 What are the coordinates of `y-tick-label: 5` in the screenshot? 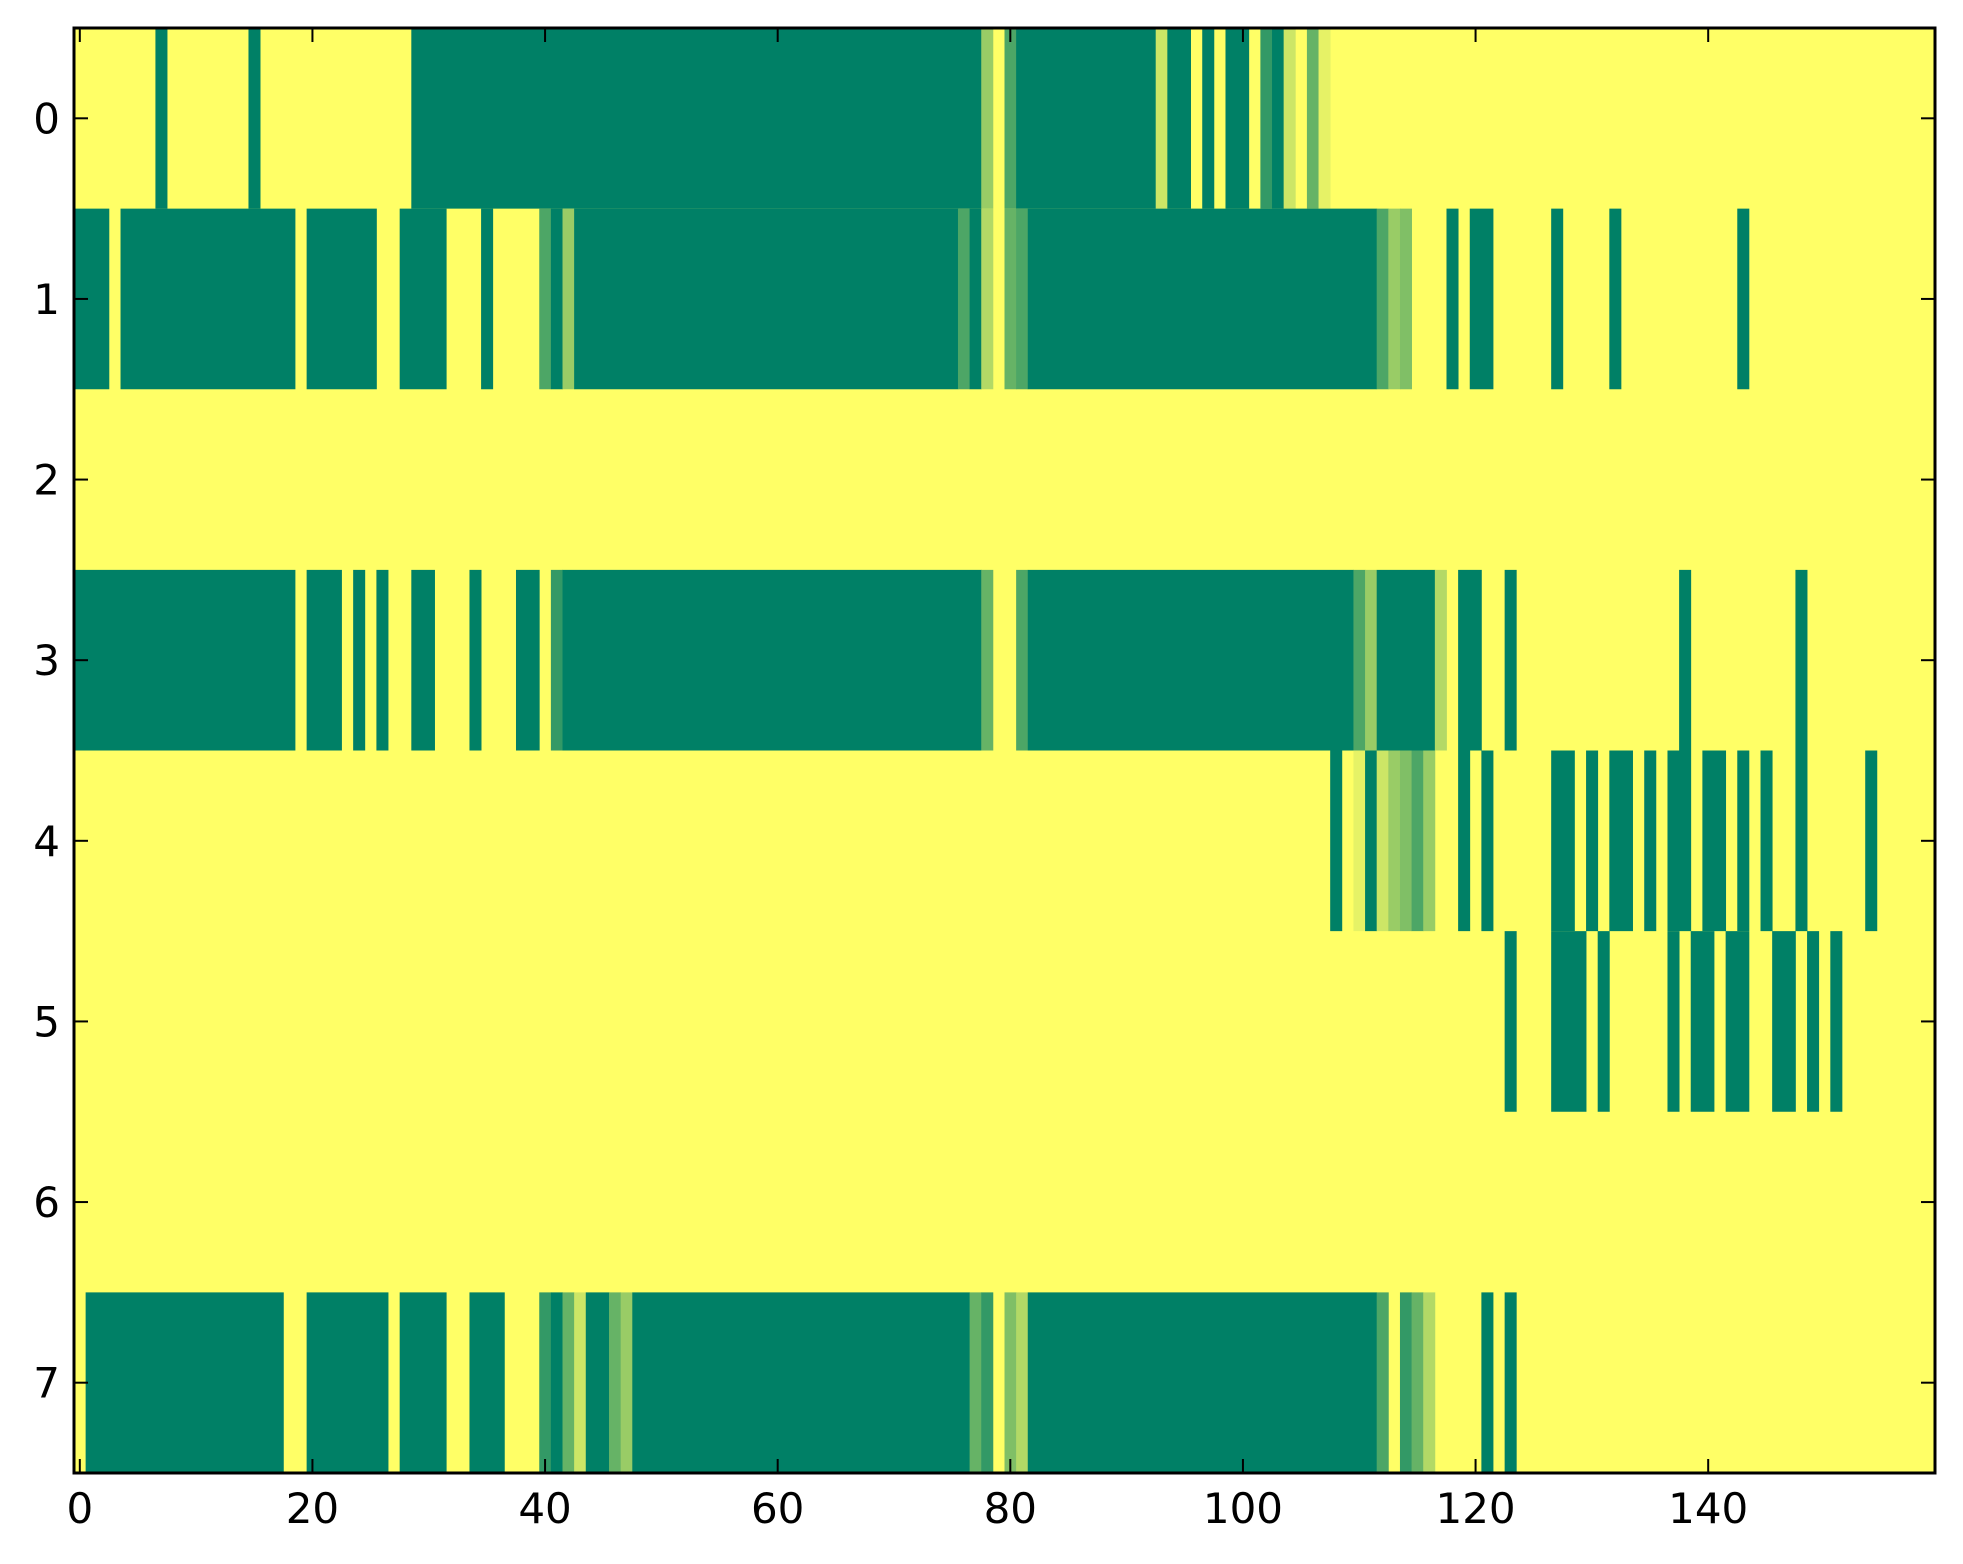 It's located at (46, 1021).